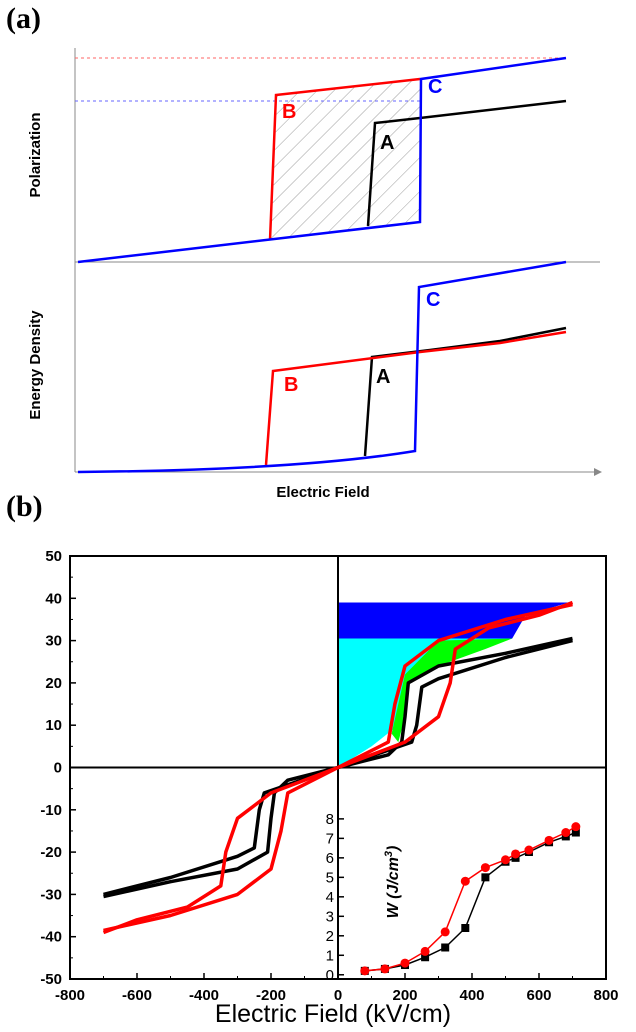 The height and width of the screenshot is (1032, 636). I want to click on curve-label-a-energy: A, so click(383, 377).